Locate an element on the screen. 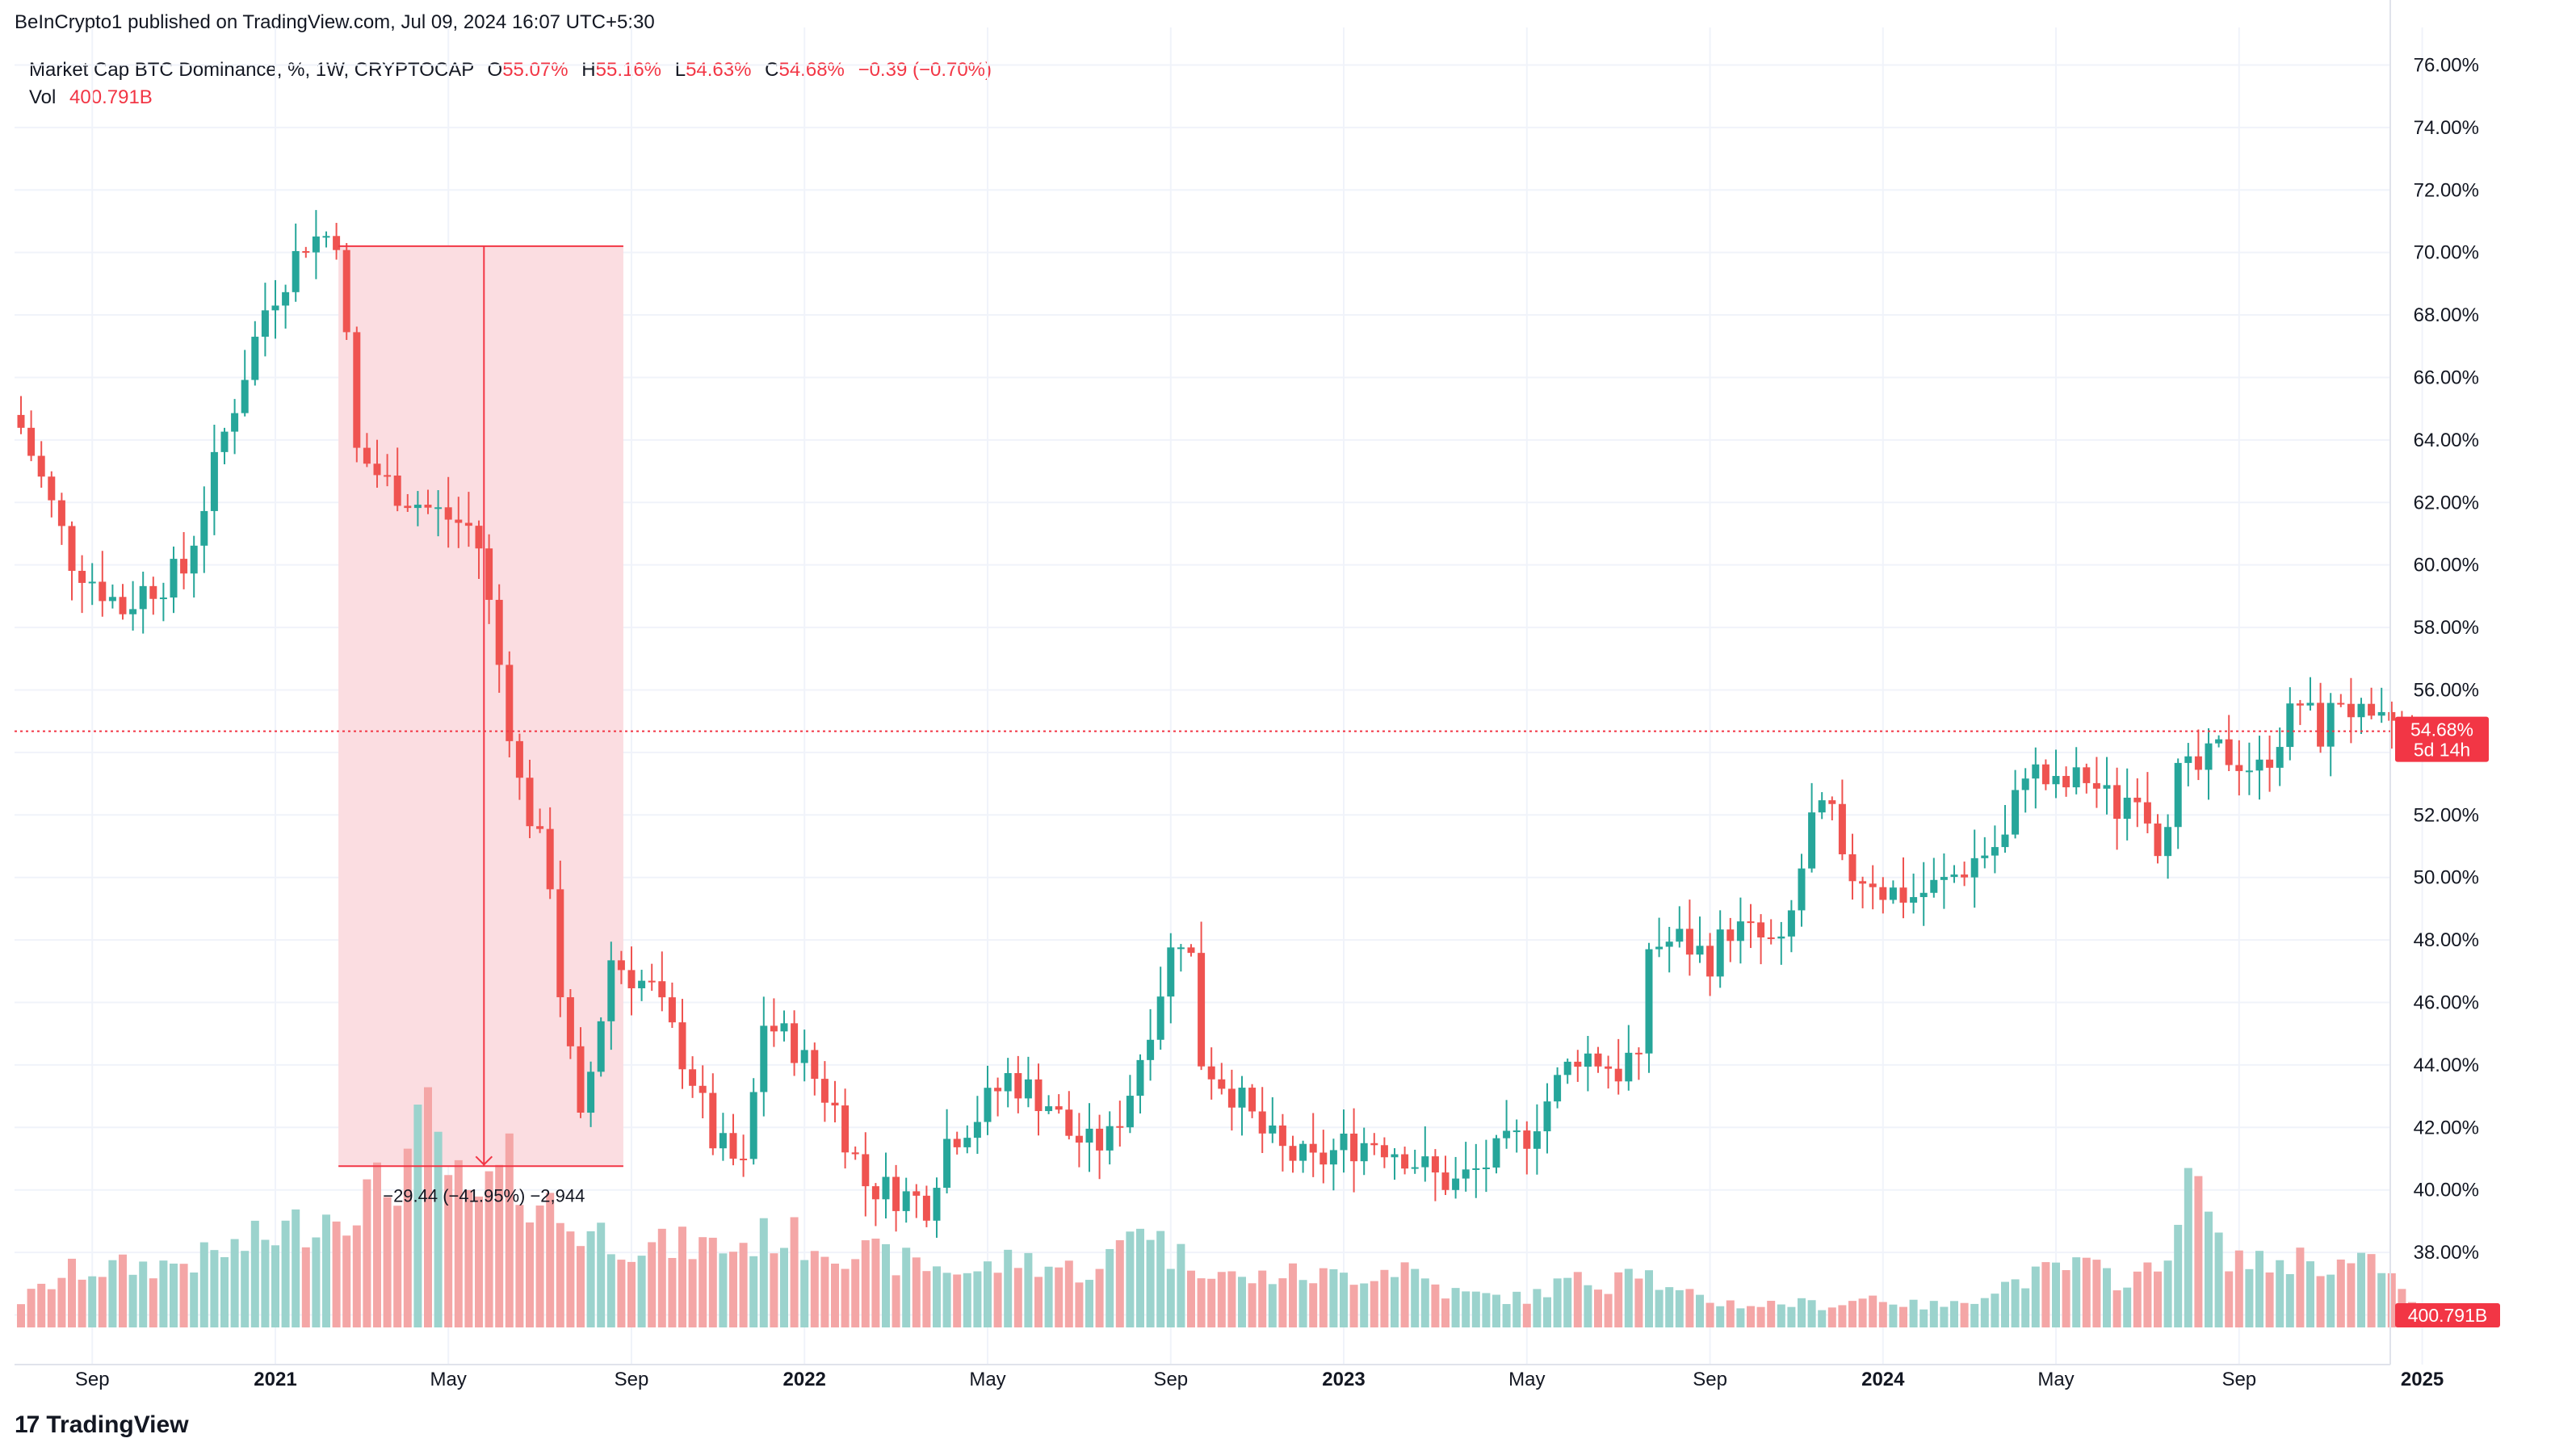 This screenshot has width=2576, height=1455. range-measure-tool: −29.44 (−41.95%) −2,944 is located at coordinates (481, 726).